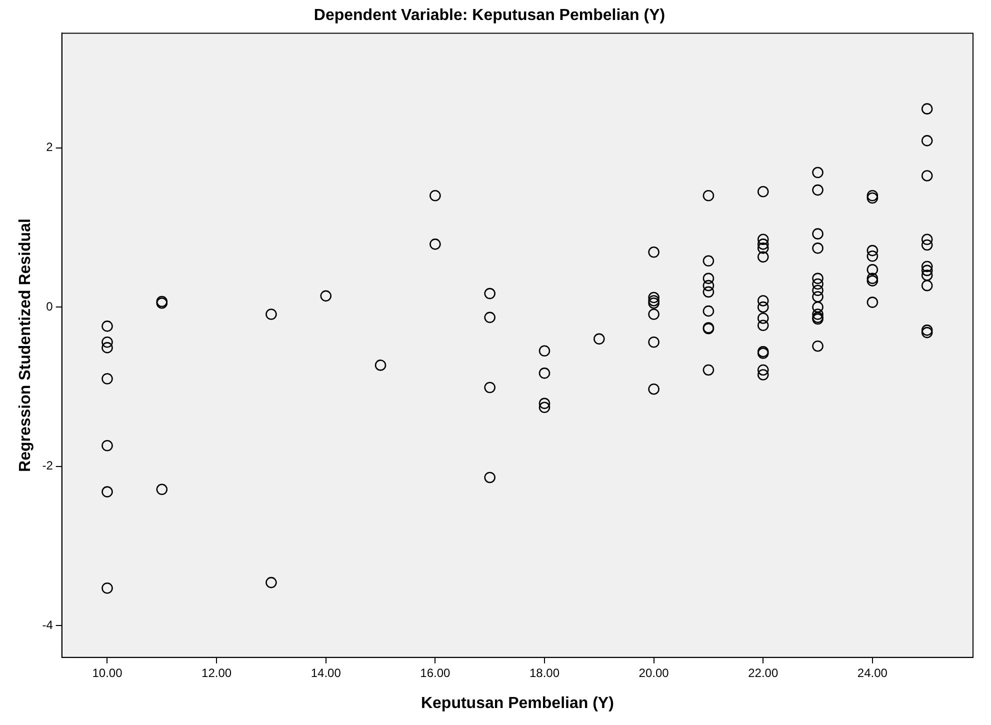 Image resolution: width=991 pixels, height=725 pixels. What do you see at coordinates (107, 673) in the screenshot?
I see `x-tick-label: 10.00` at bounding box center [107, 673].